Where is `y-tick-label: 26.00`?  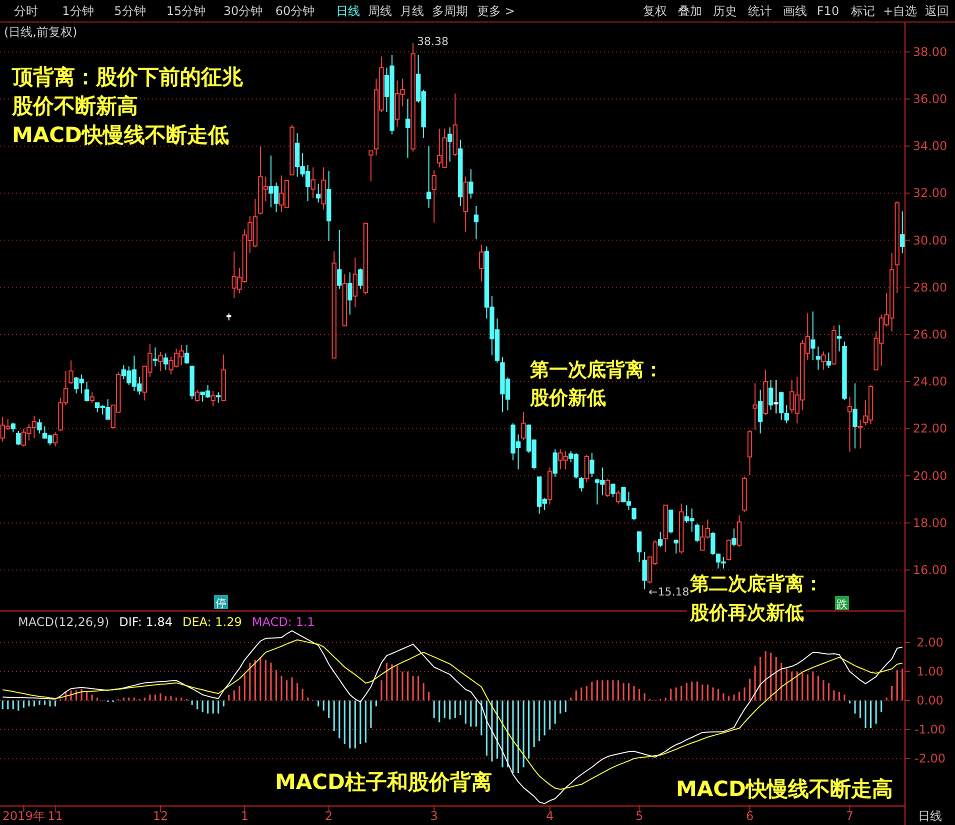
y-tick-label: 26.00 is located at coordinates (930, 334).